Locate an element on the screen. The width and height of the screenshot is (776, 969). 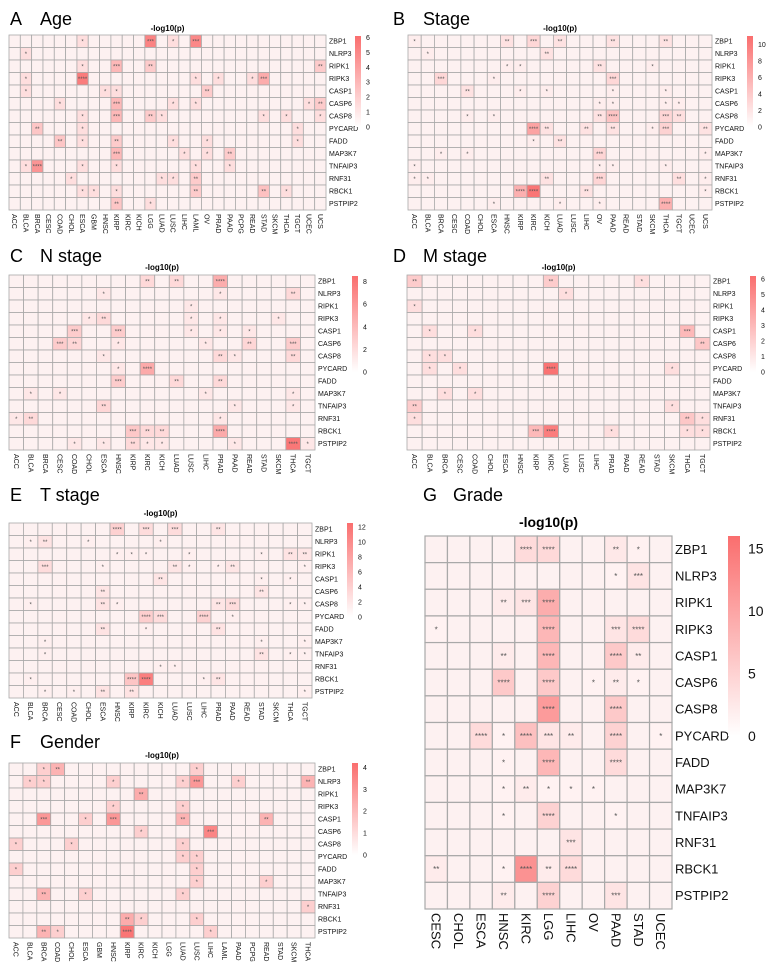
row-label: RNF31 is located at coordinates (329, 907).